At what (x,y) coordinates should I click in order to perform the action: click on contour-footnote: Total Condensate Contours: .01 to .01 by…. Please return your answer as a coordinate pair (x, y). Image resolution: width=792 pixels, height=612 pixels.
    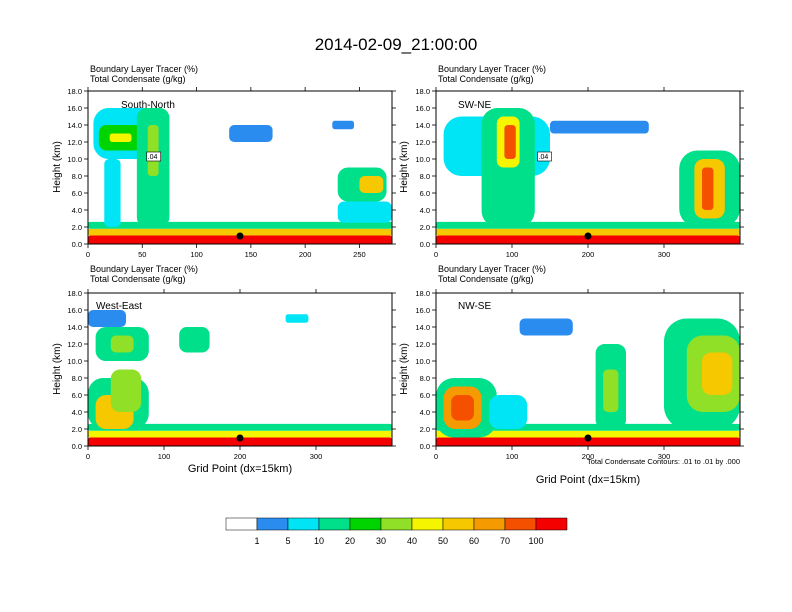
    Looking at the image, I should click on (663, 461).